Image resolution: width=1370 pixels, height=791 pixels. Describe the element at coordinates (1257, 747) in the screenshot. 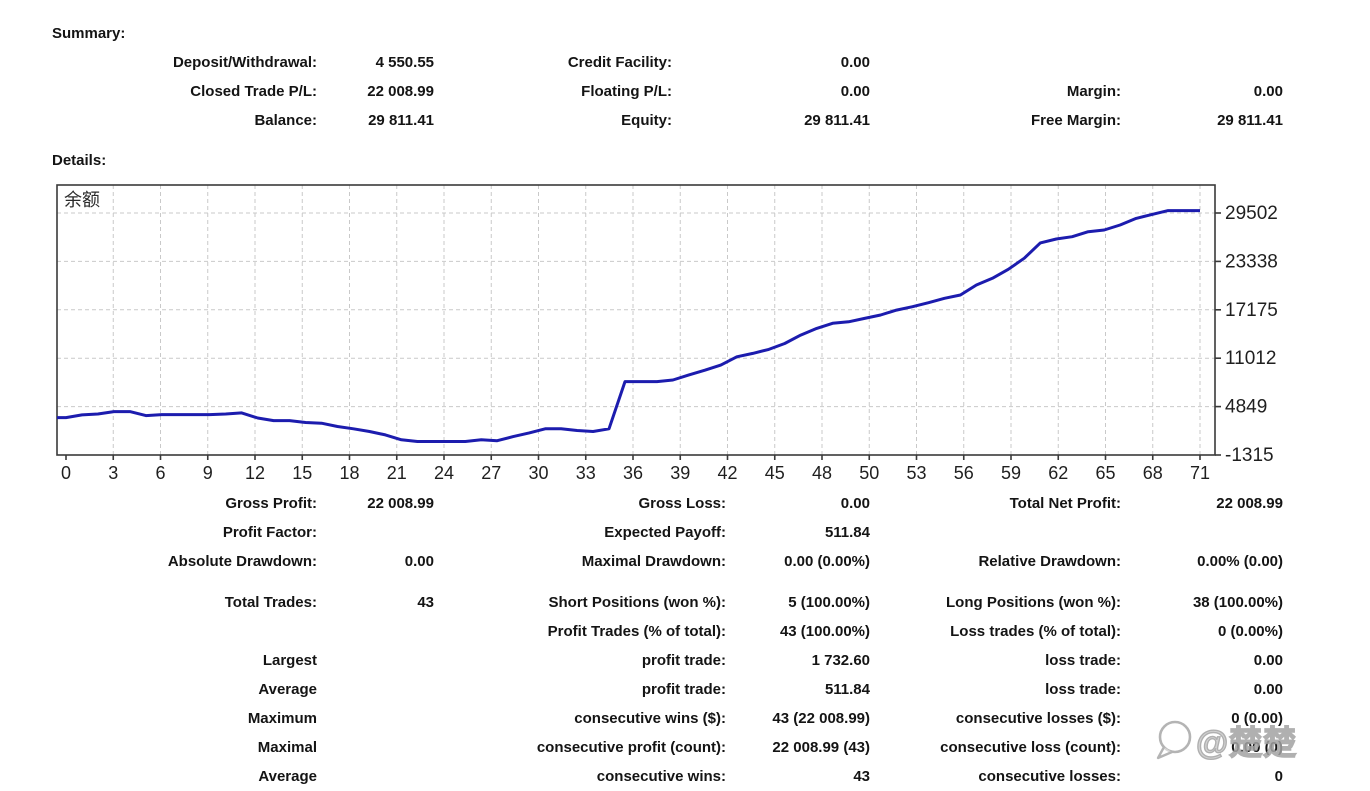

I see `value-consecutive-loss-count: 0.00 (0)` at that location.